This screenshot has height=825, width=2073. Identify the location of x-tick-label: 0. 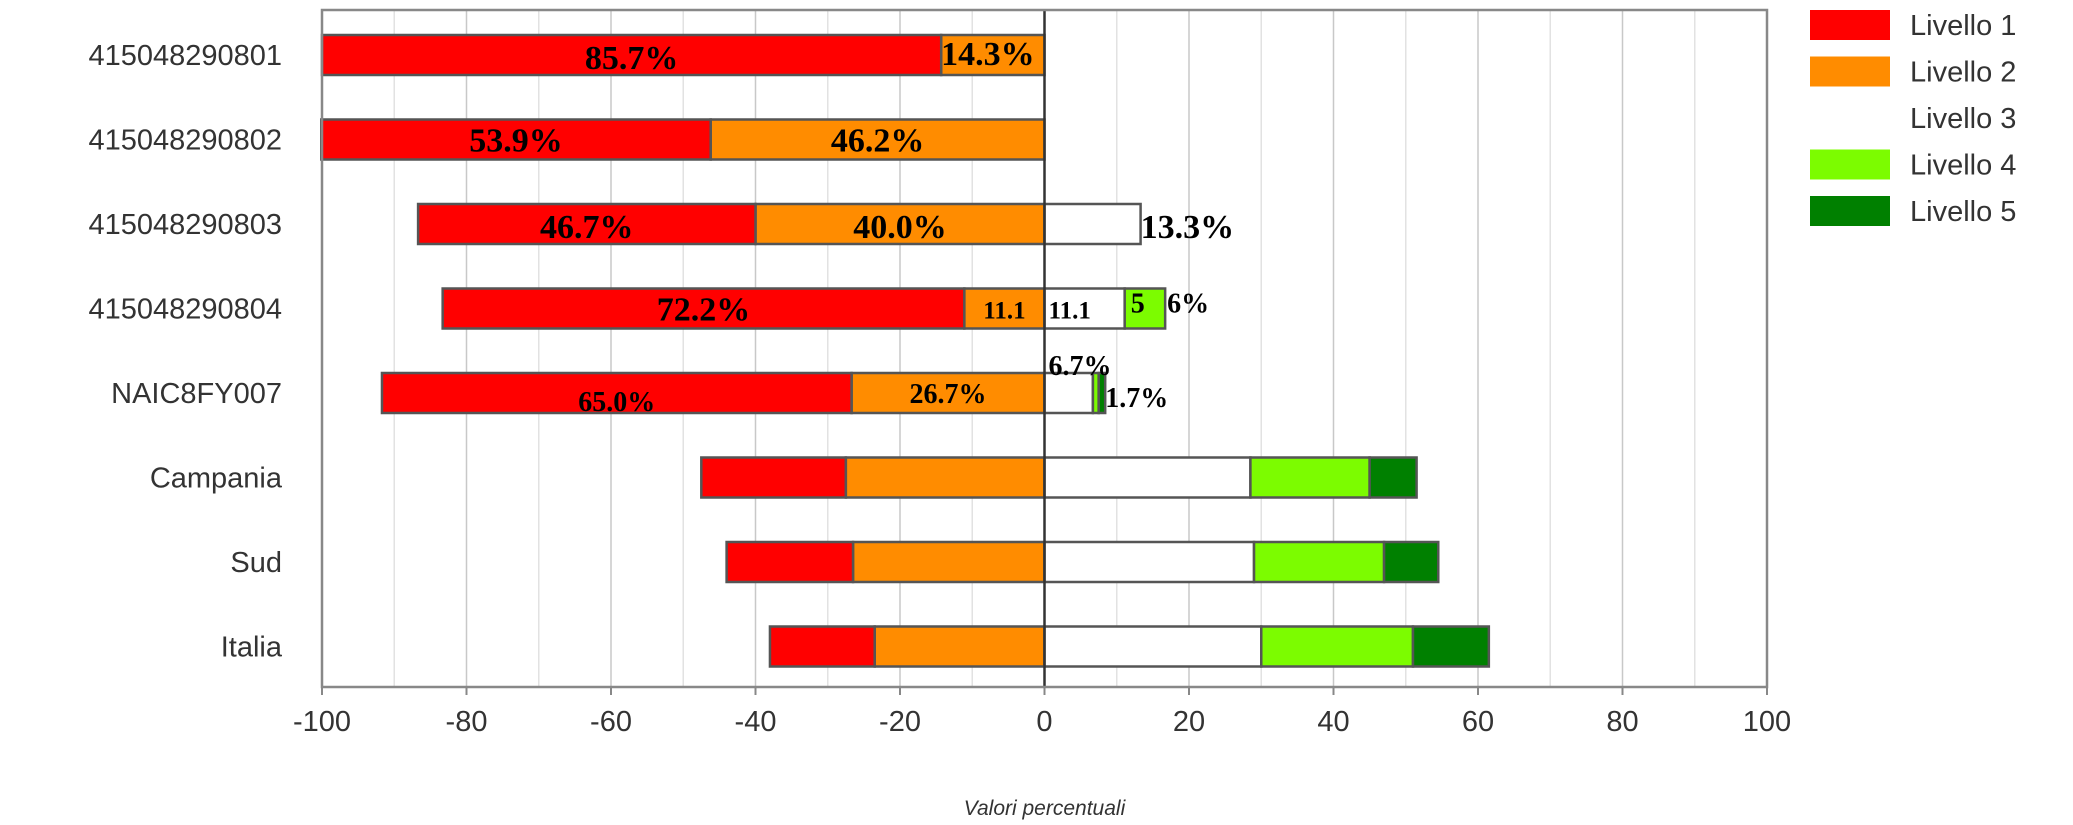
(1044, 722).